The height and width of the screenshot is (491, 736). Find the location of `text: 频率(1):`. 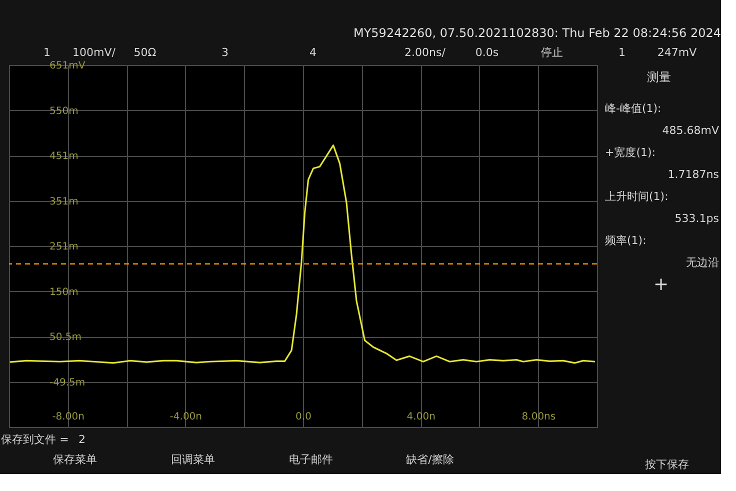

text: 频率(1): is located at coordinates (625, 240).